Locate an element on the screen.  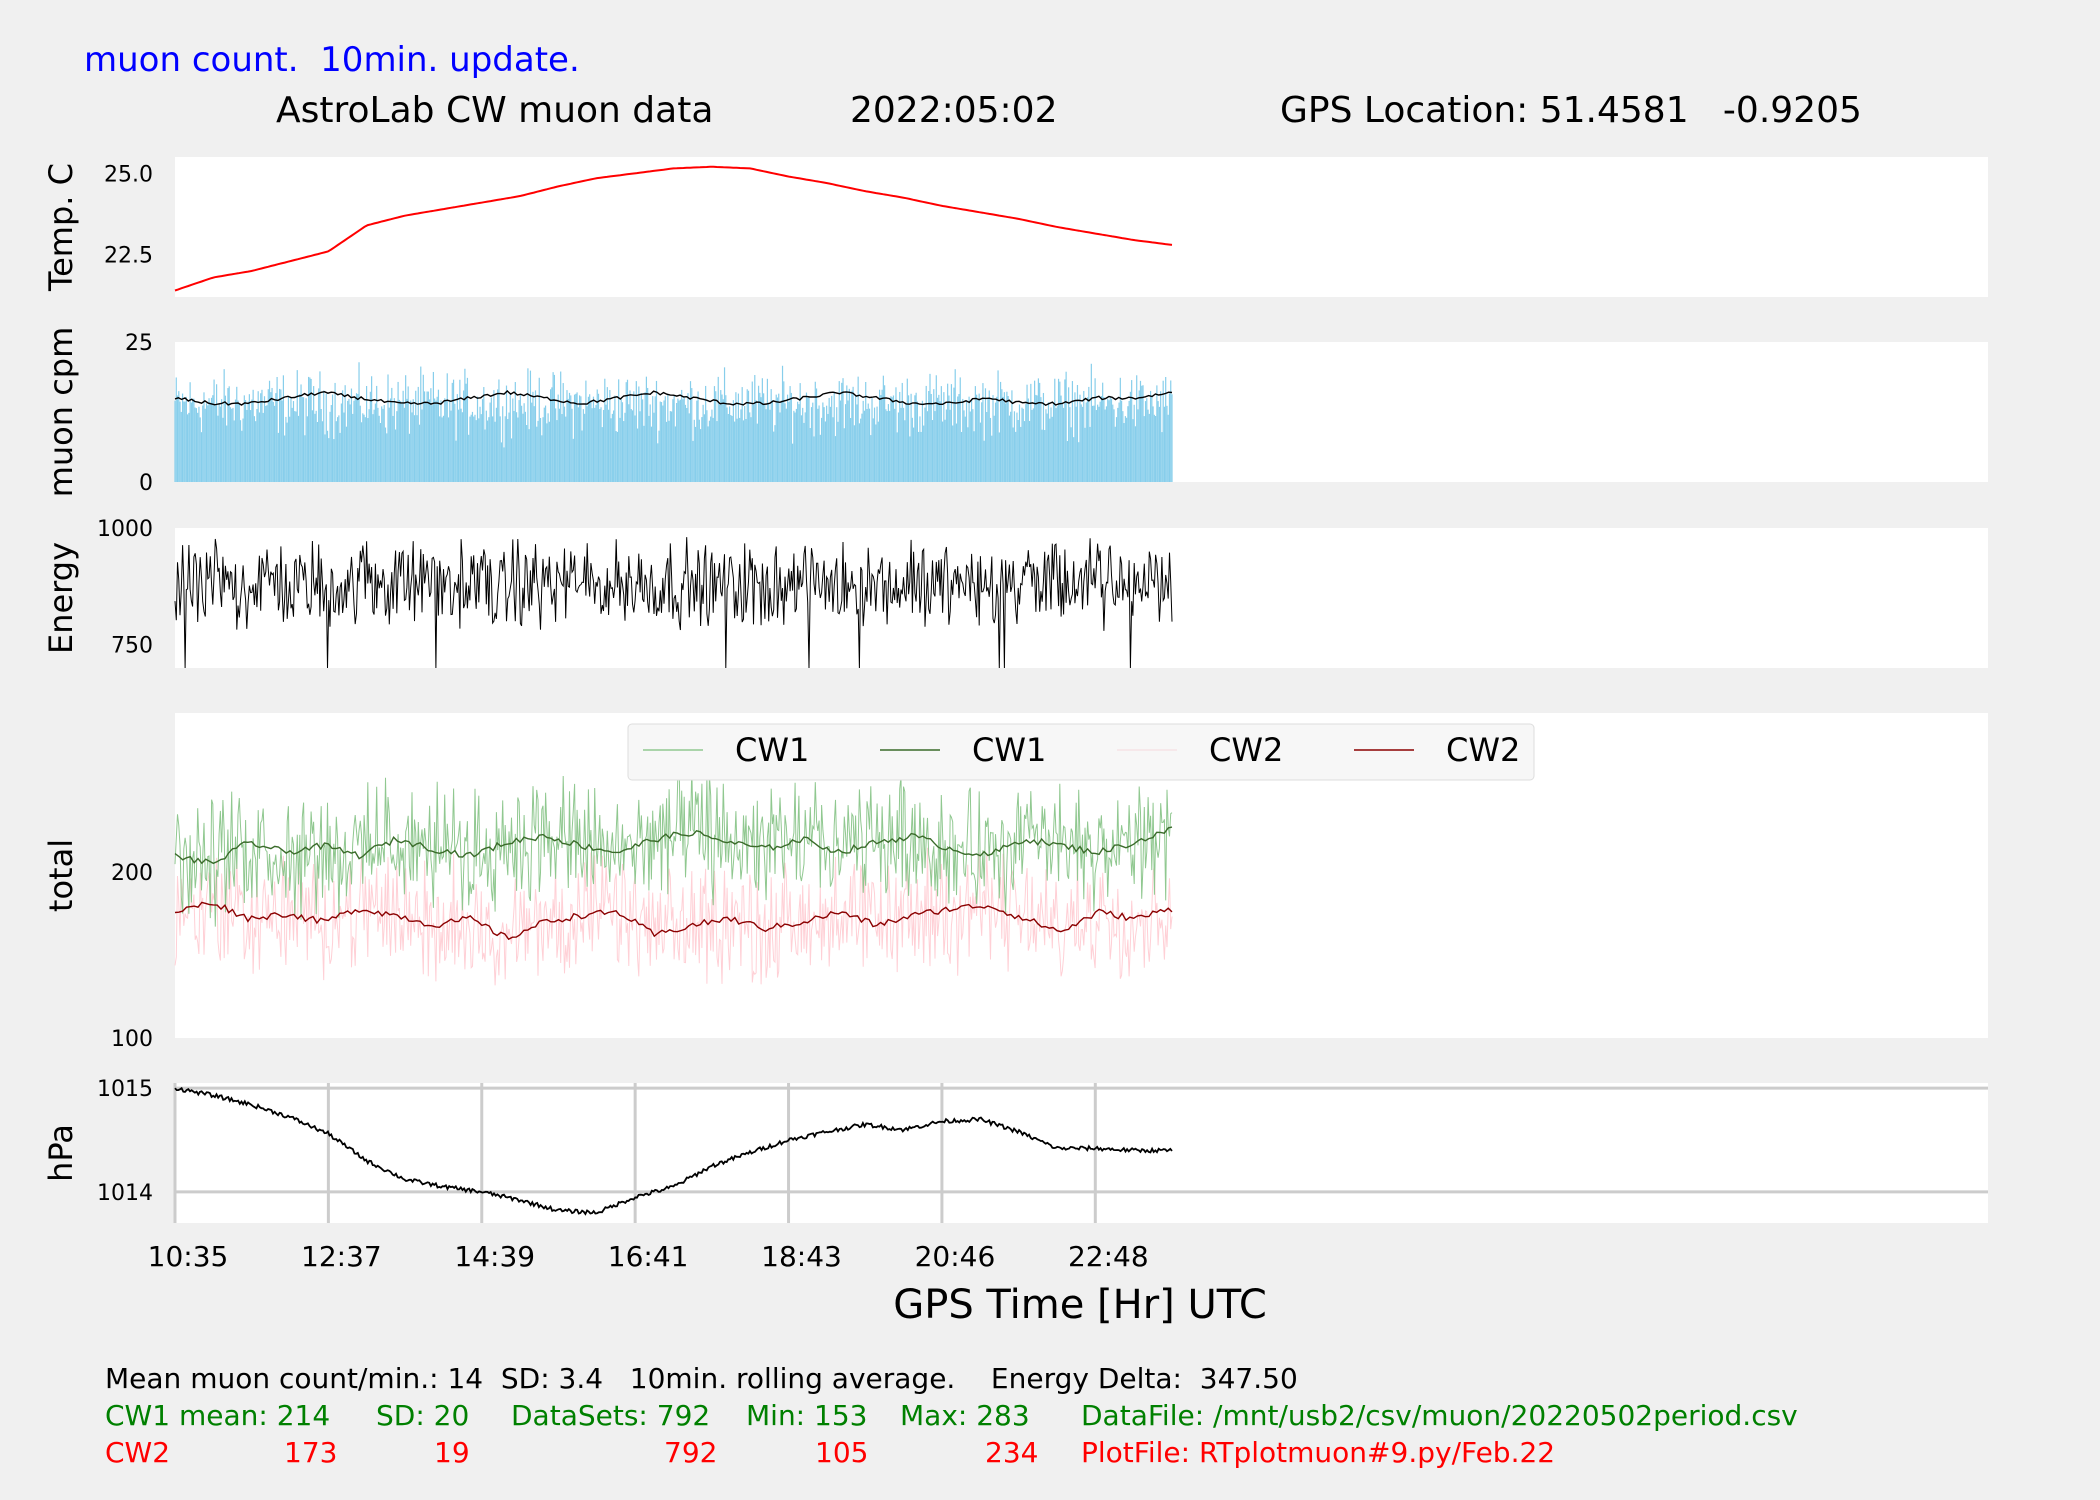
footer-cw2-max: 234 is located at coordinates (1012, 1452).